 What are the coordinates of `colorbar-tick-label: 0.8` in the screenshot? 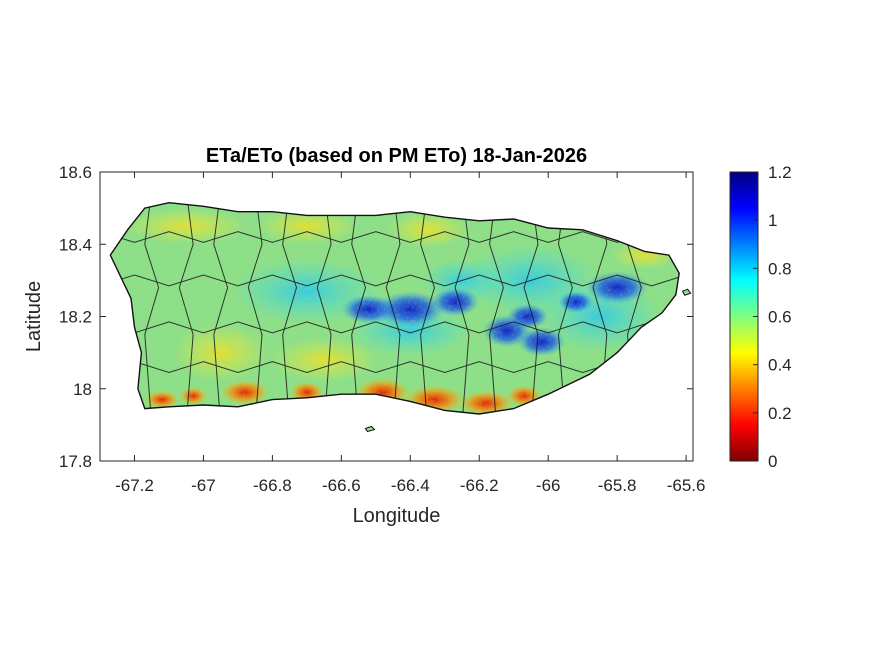 It's located at (780, 268).